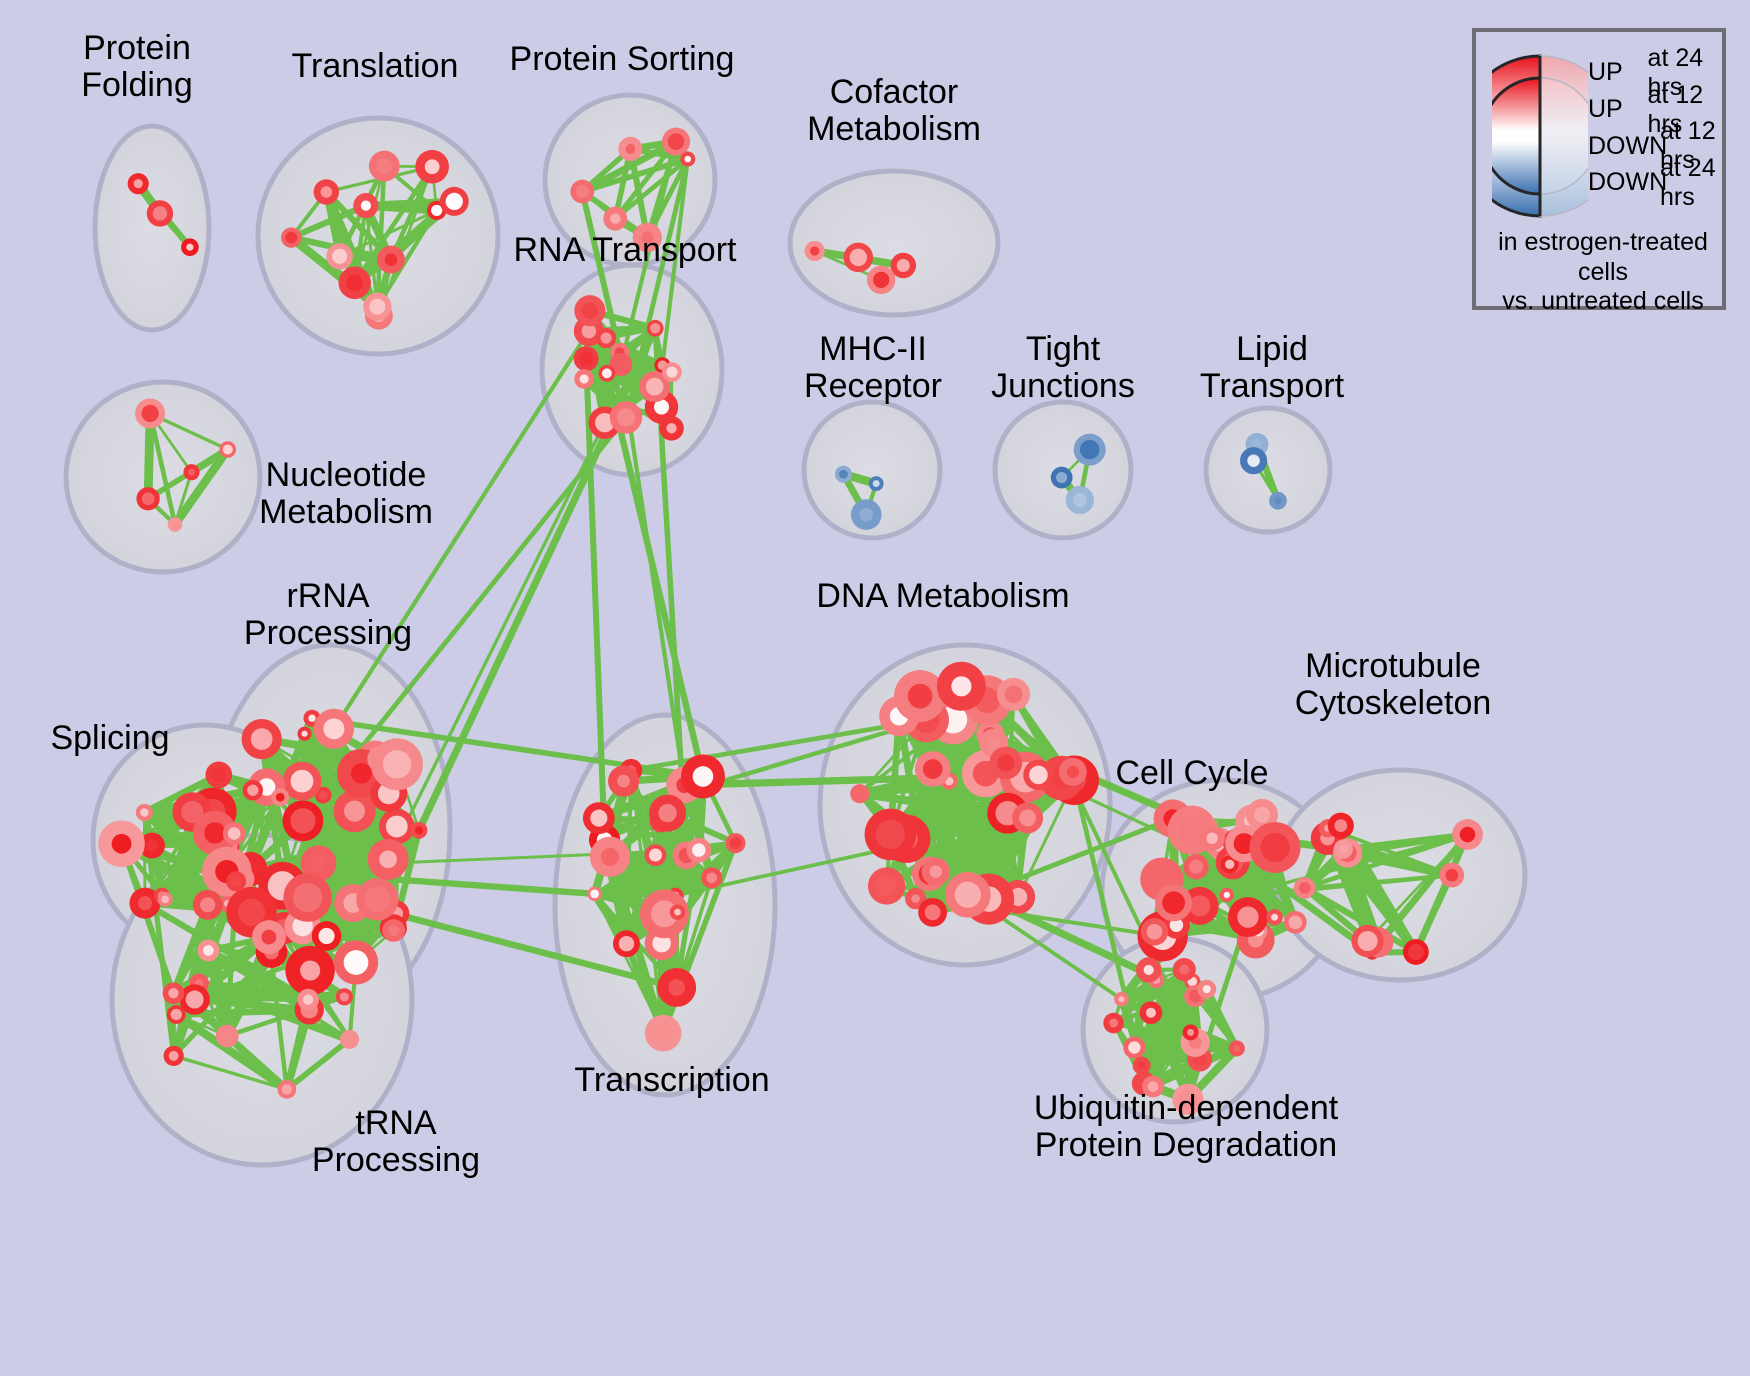 This screenshot has width=1750, height=1376. What do you see at coordinates (152, 228) in the screenshot?
I see `cluster-ellipse-protein-folding` at bounding box center [152, 228].